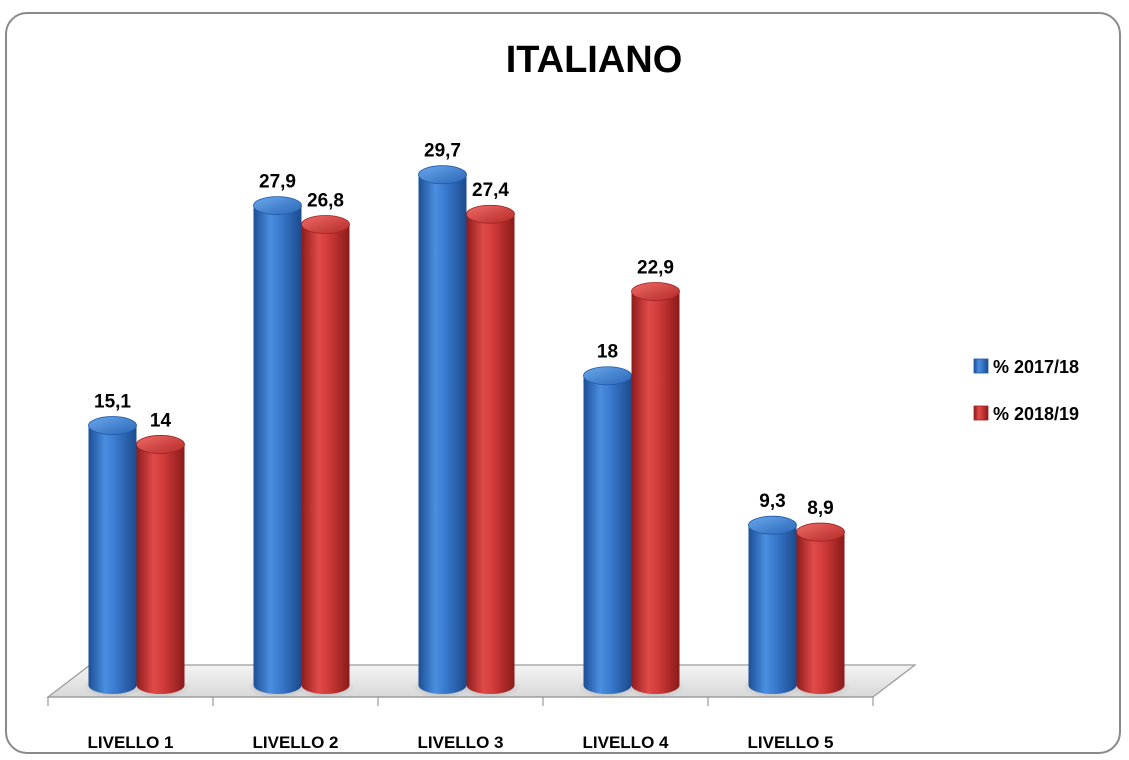 The height and width of the screenshot is (760, 1129). Describe the element at coordinates (594, 60) in the screenshot. I see `chart-title: ITALIANO` at that location.